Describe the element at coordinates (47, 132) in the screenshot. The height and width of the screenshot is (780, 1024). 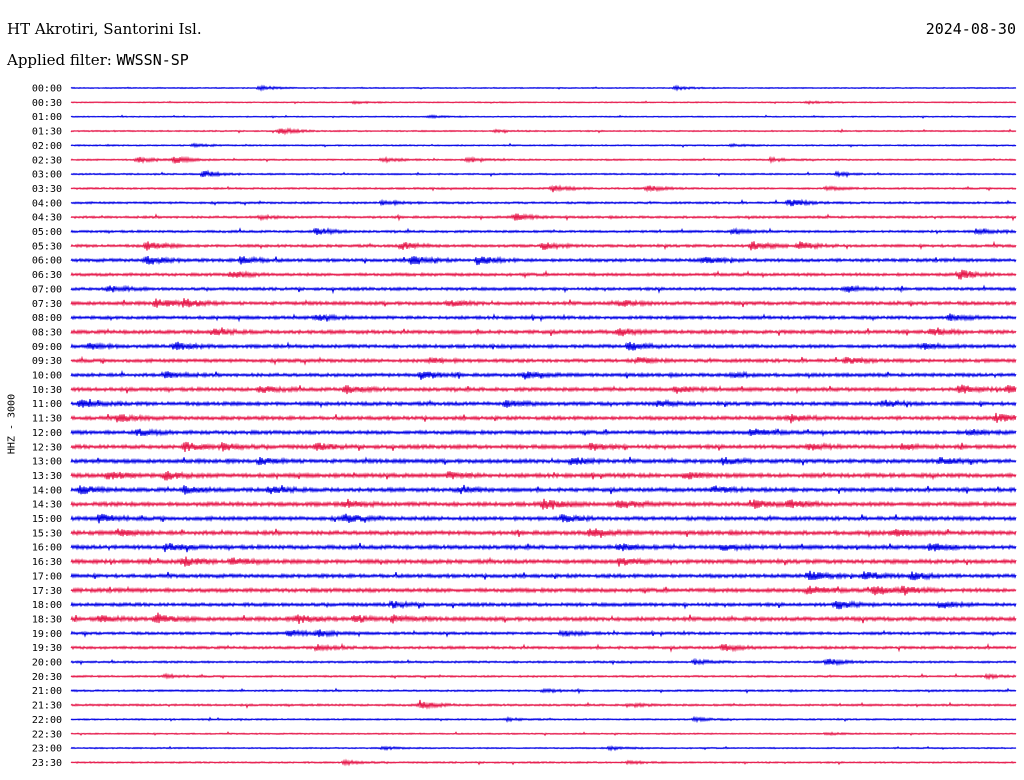
I see `time-label: 01:30` at that location.